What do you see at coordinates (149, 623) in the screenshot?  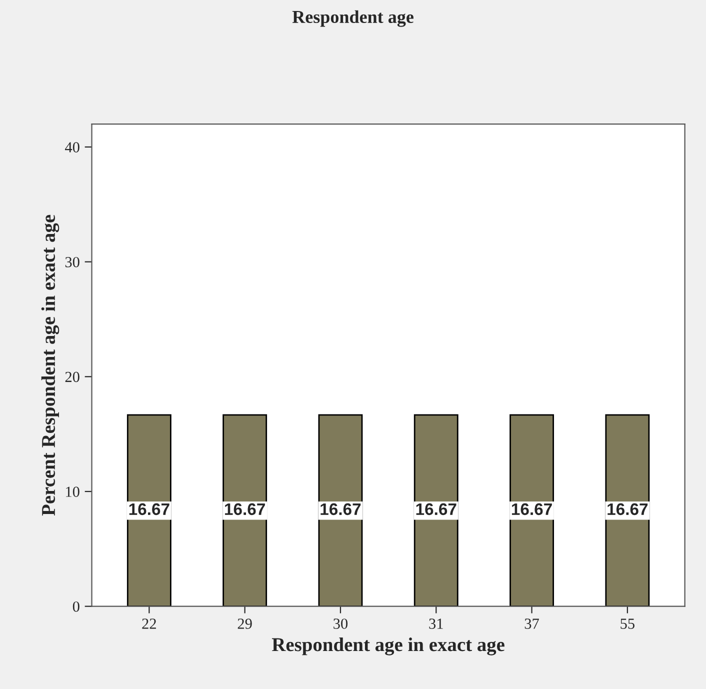 I see `x-tick-label: 22` at bounding box center [149, 623].